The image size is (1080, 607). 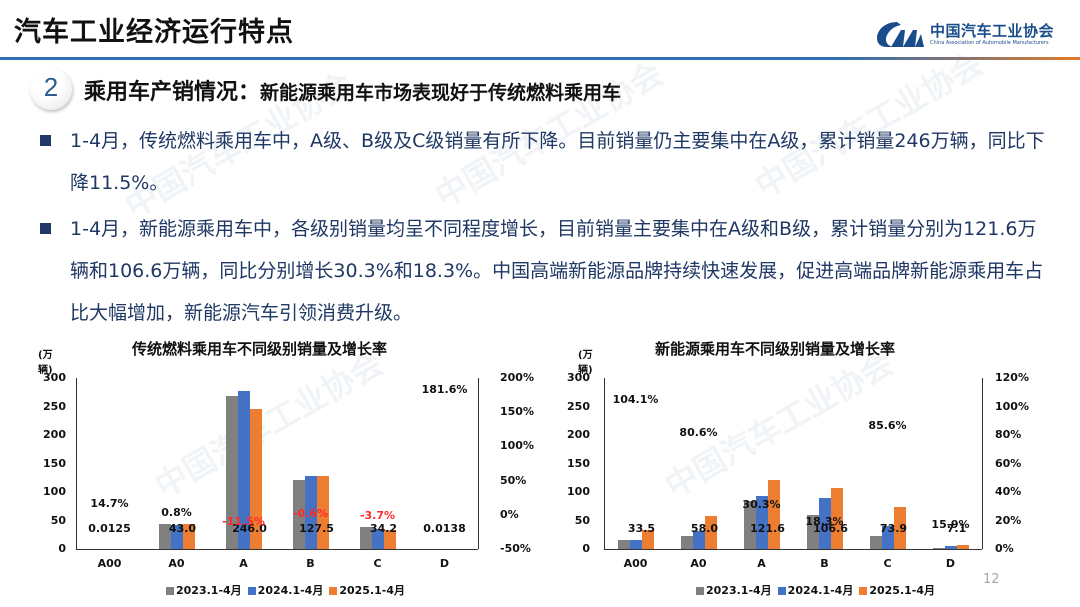 What do you see at coordinates (938, 548) in the screenshot?
I see `bar-D-2023.1-4月` at bounding box center [938, 548].